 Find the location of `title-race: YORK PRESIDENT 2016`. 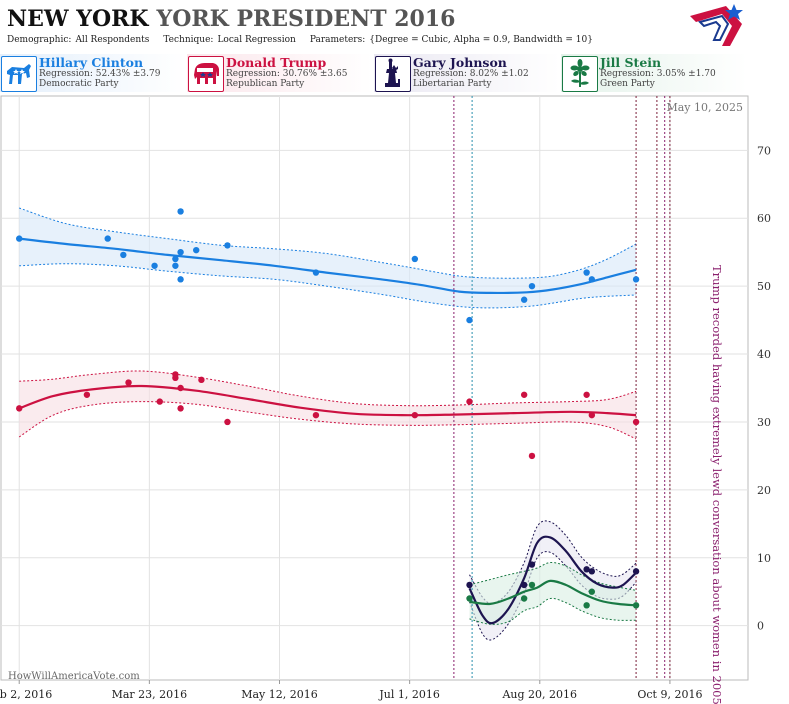

title-race: YORK PRESIDENT 2016 is located at coordinates (306, 19).